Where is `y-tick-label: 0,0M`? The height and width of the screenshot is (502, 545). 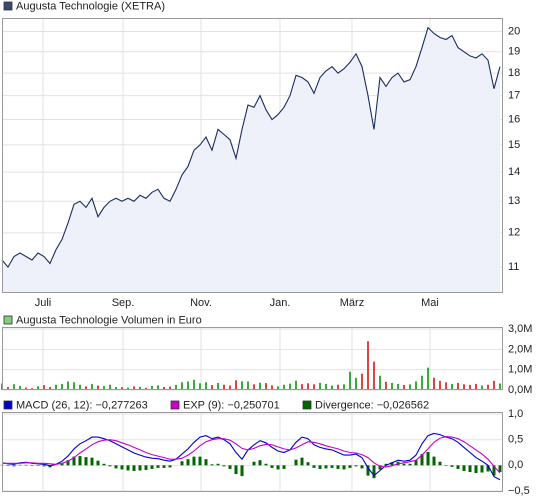
y-tick-label: 0,0M is located at coordinates (520, 390).